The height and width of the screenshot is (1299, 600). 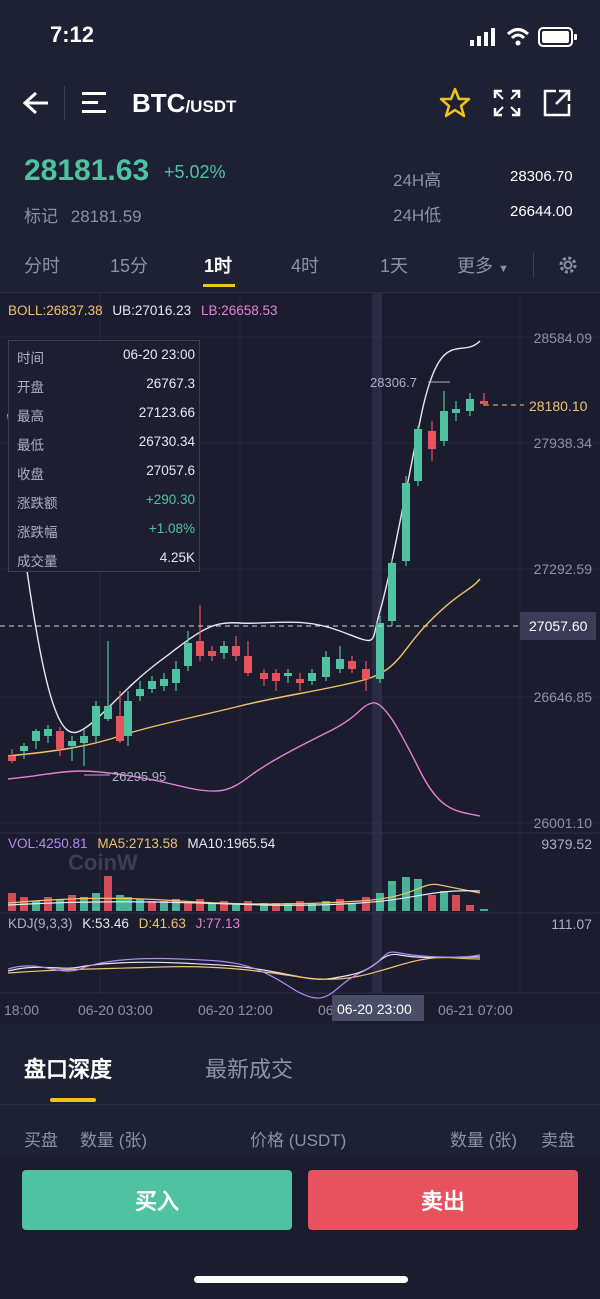 What do you see at coordinates (141, 843) in the screenshot?
I see `vol-indicator-row: VOL:4250.81 MA5:2713.58 MA10:1965.54` at bounding box center [141, 843].